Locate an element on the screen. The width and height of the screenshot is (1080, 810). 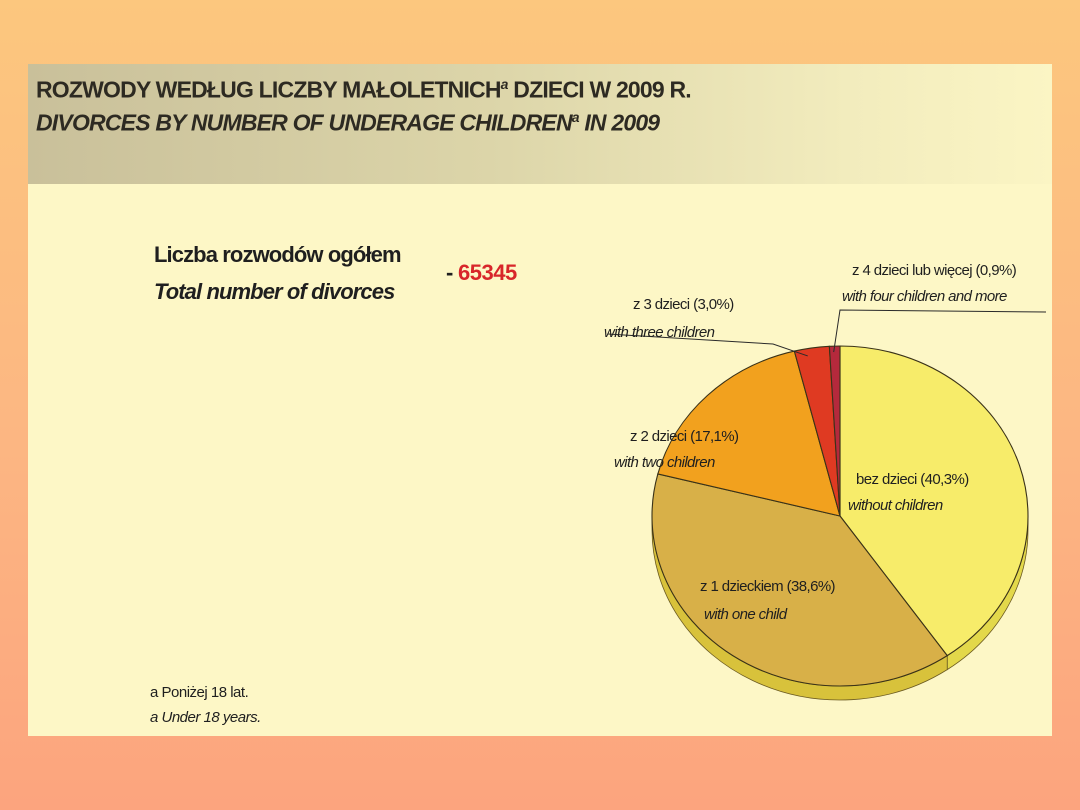
slice-label-en-three-children: with three children is located at coordinates (659, 332).